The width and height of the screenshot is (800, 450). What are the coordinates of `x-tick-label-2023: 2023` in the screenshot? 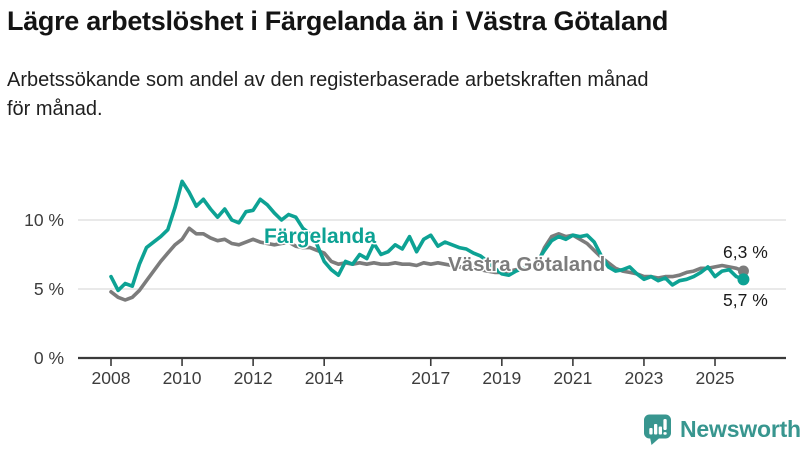 It's located at (643, 378).